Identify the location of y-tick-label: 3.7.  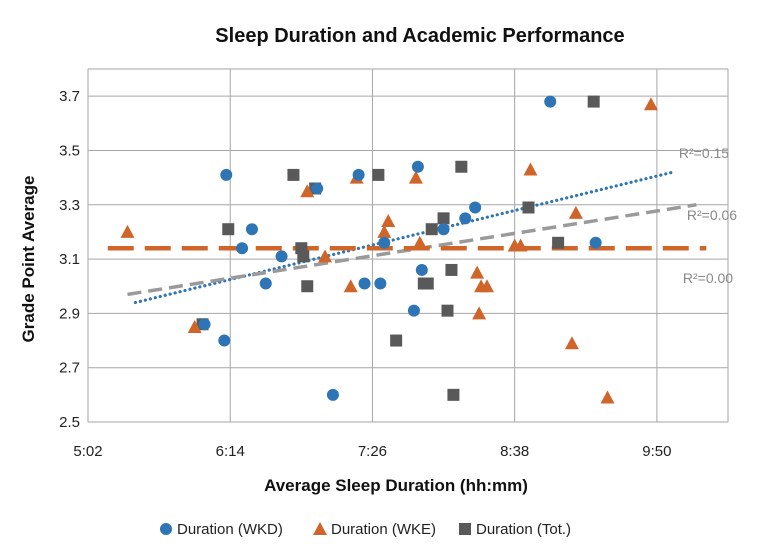
(69, 96).